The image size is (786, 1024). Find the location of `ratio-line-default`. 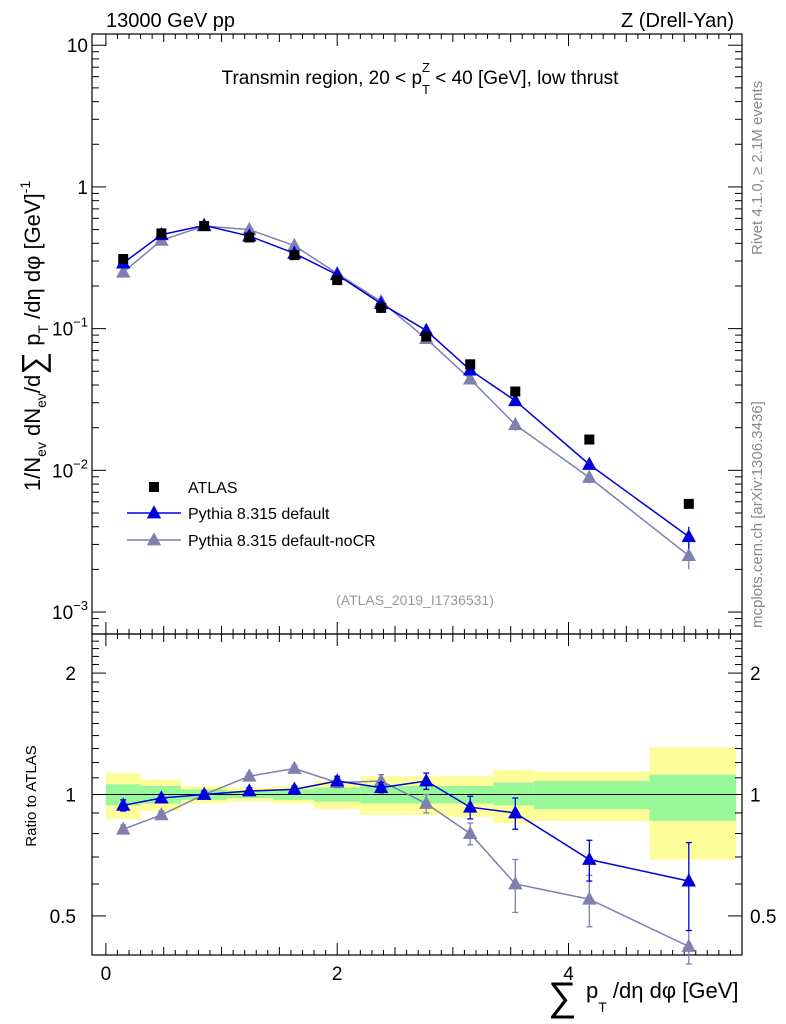

ratio-line-default is located at coordinates (406, 831).